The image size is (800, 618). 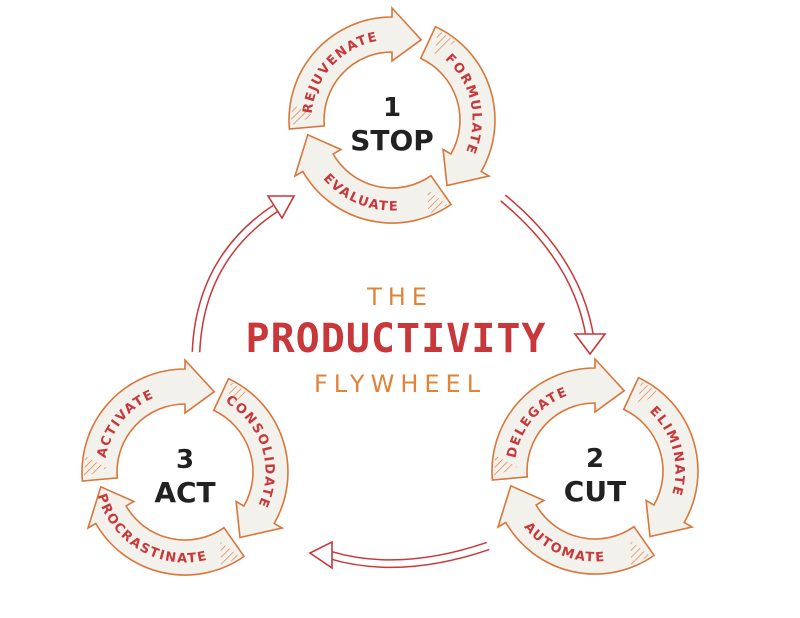 I want to click on cycle-number: 3, so click(x=185, y=460).